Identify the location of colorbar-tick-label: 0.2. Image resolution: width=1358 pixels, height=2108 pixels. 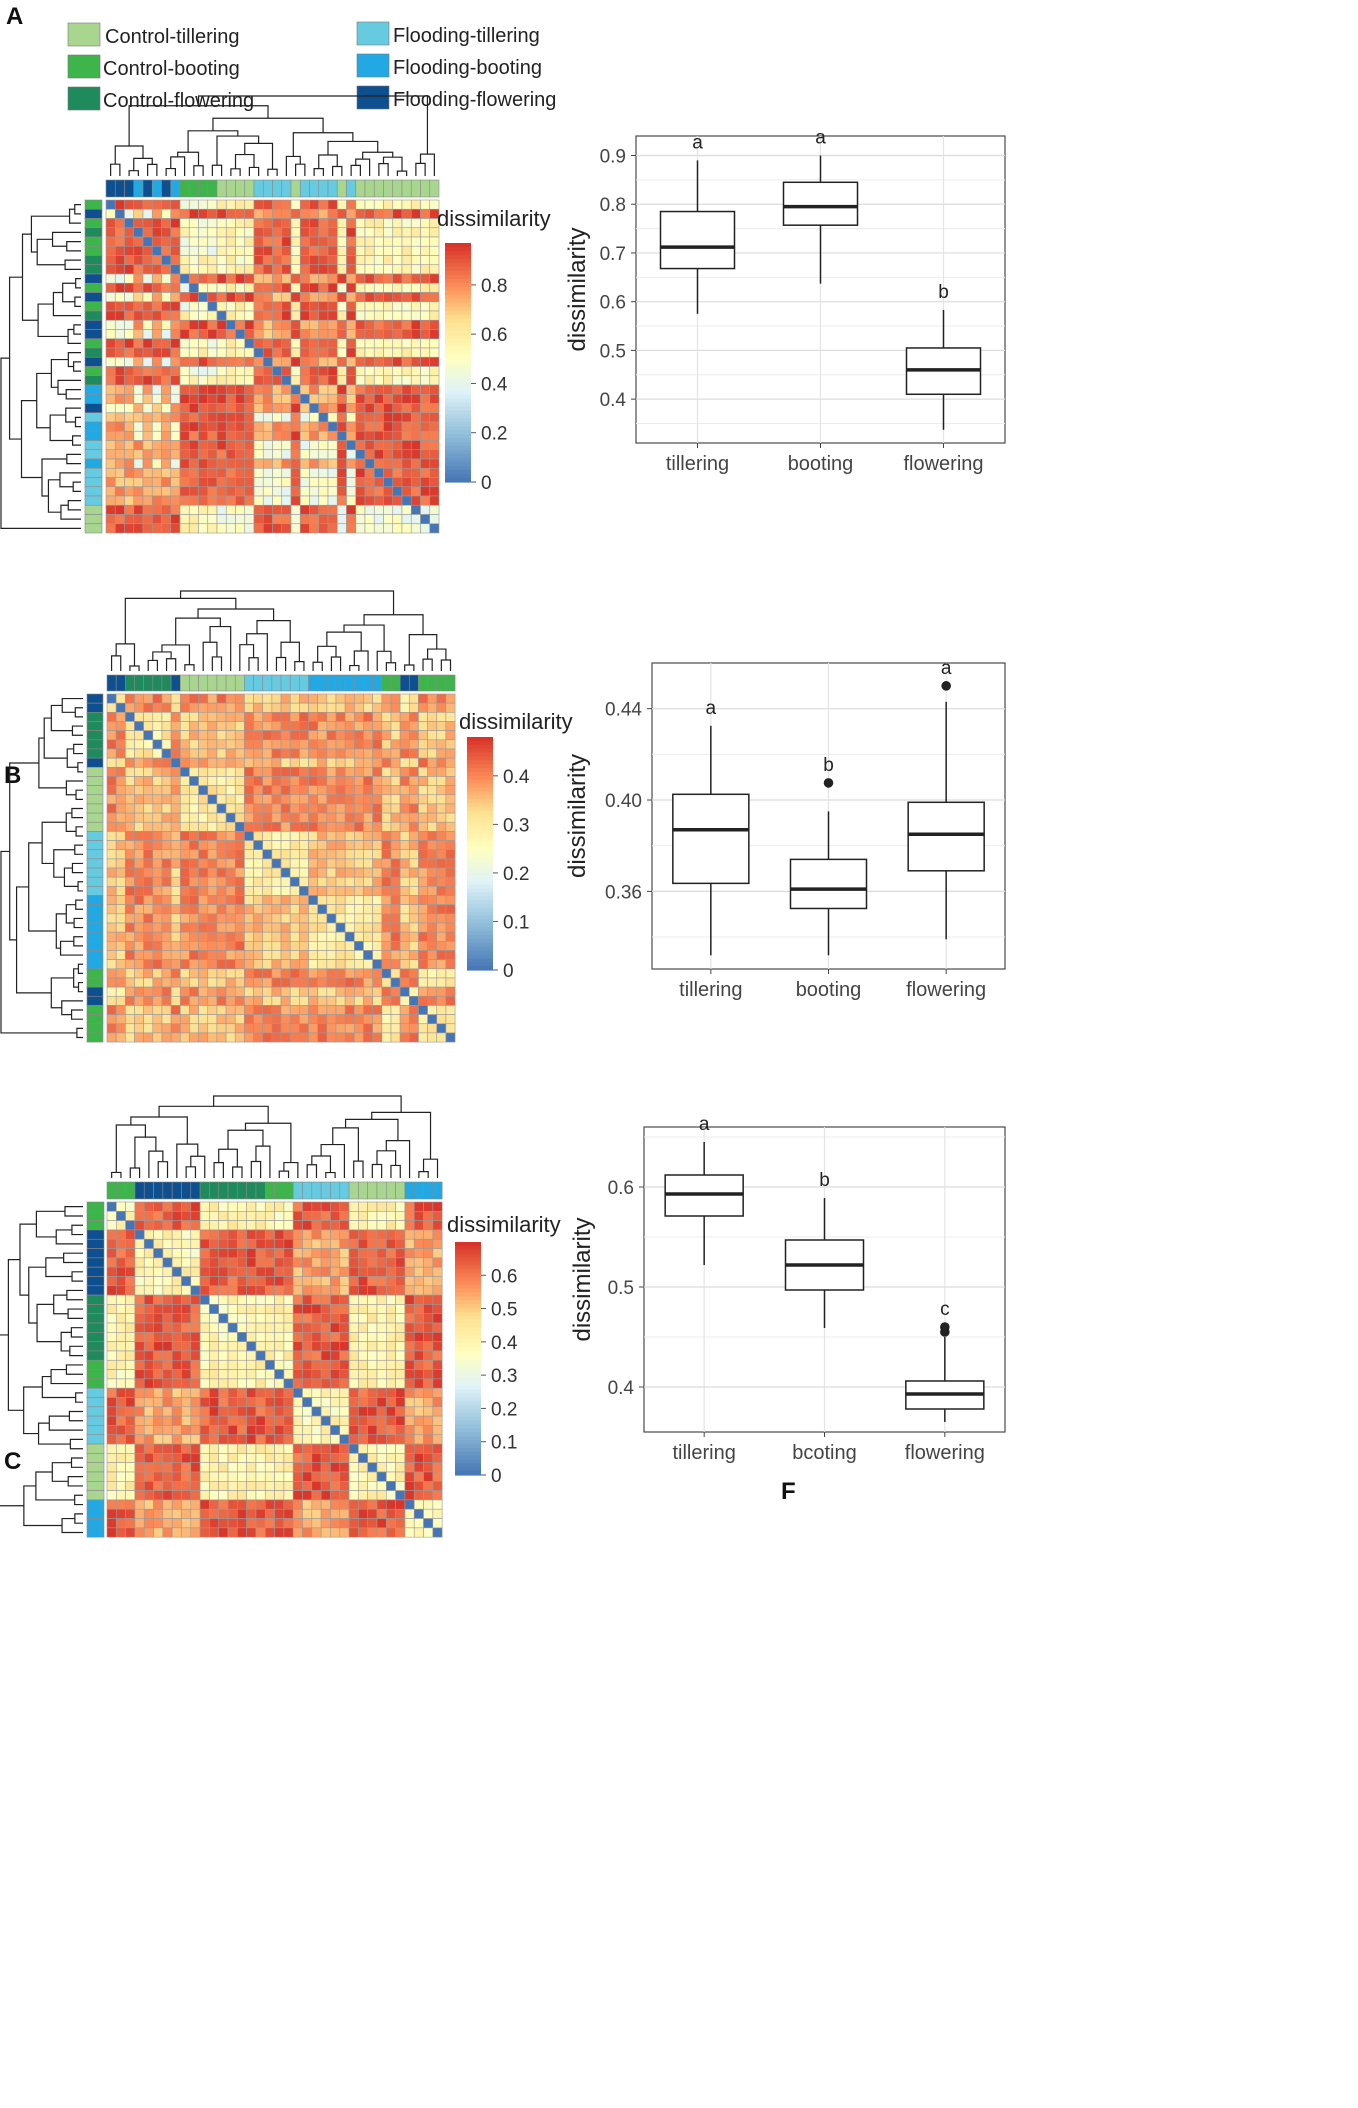
(516, 874).